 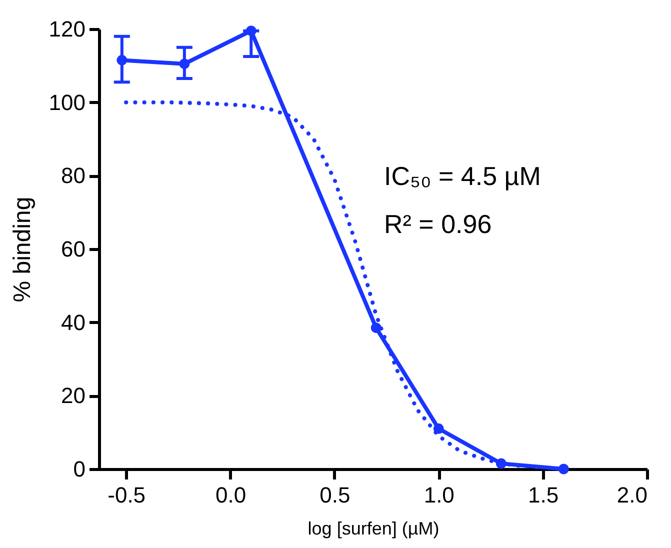 I want to click on y-tick-label: 80, so click(x=73, y=175).